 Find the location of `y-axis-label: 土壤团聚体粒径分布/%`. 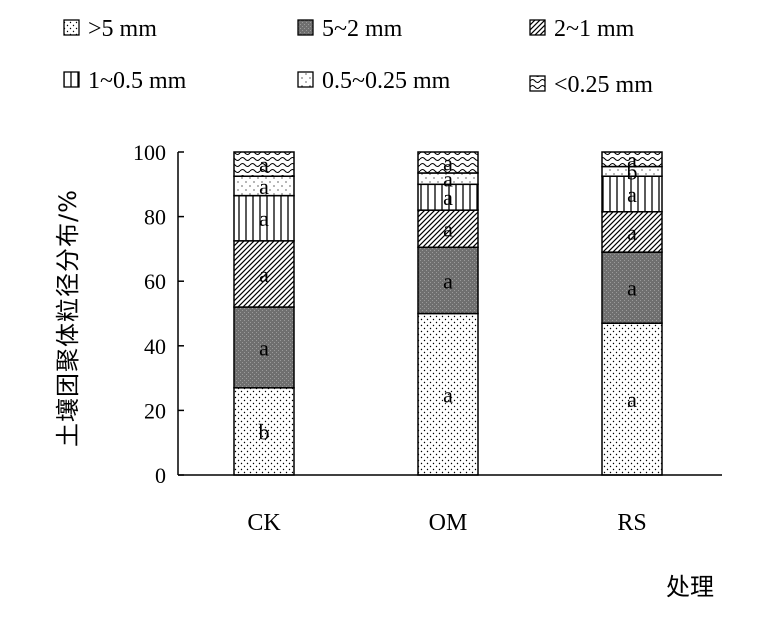

y-axis-label: 土壤团聚体粒径分布/% is located at coordinates (68, 318).